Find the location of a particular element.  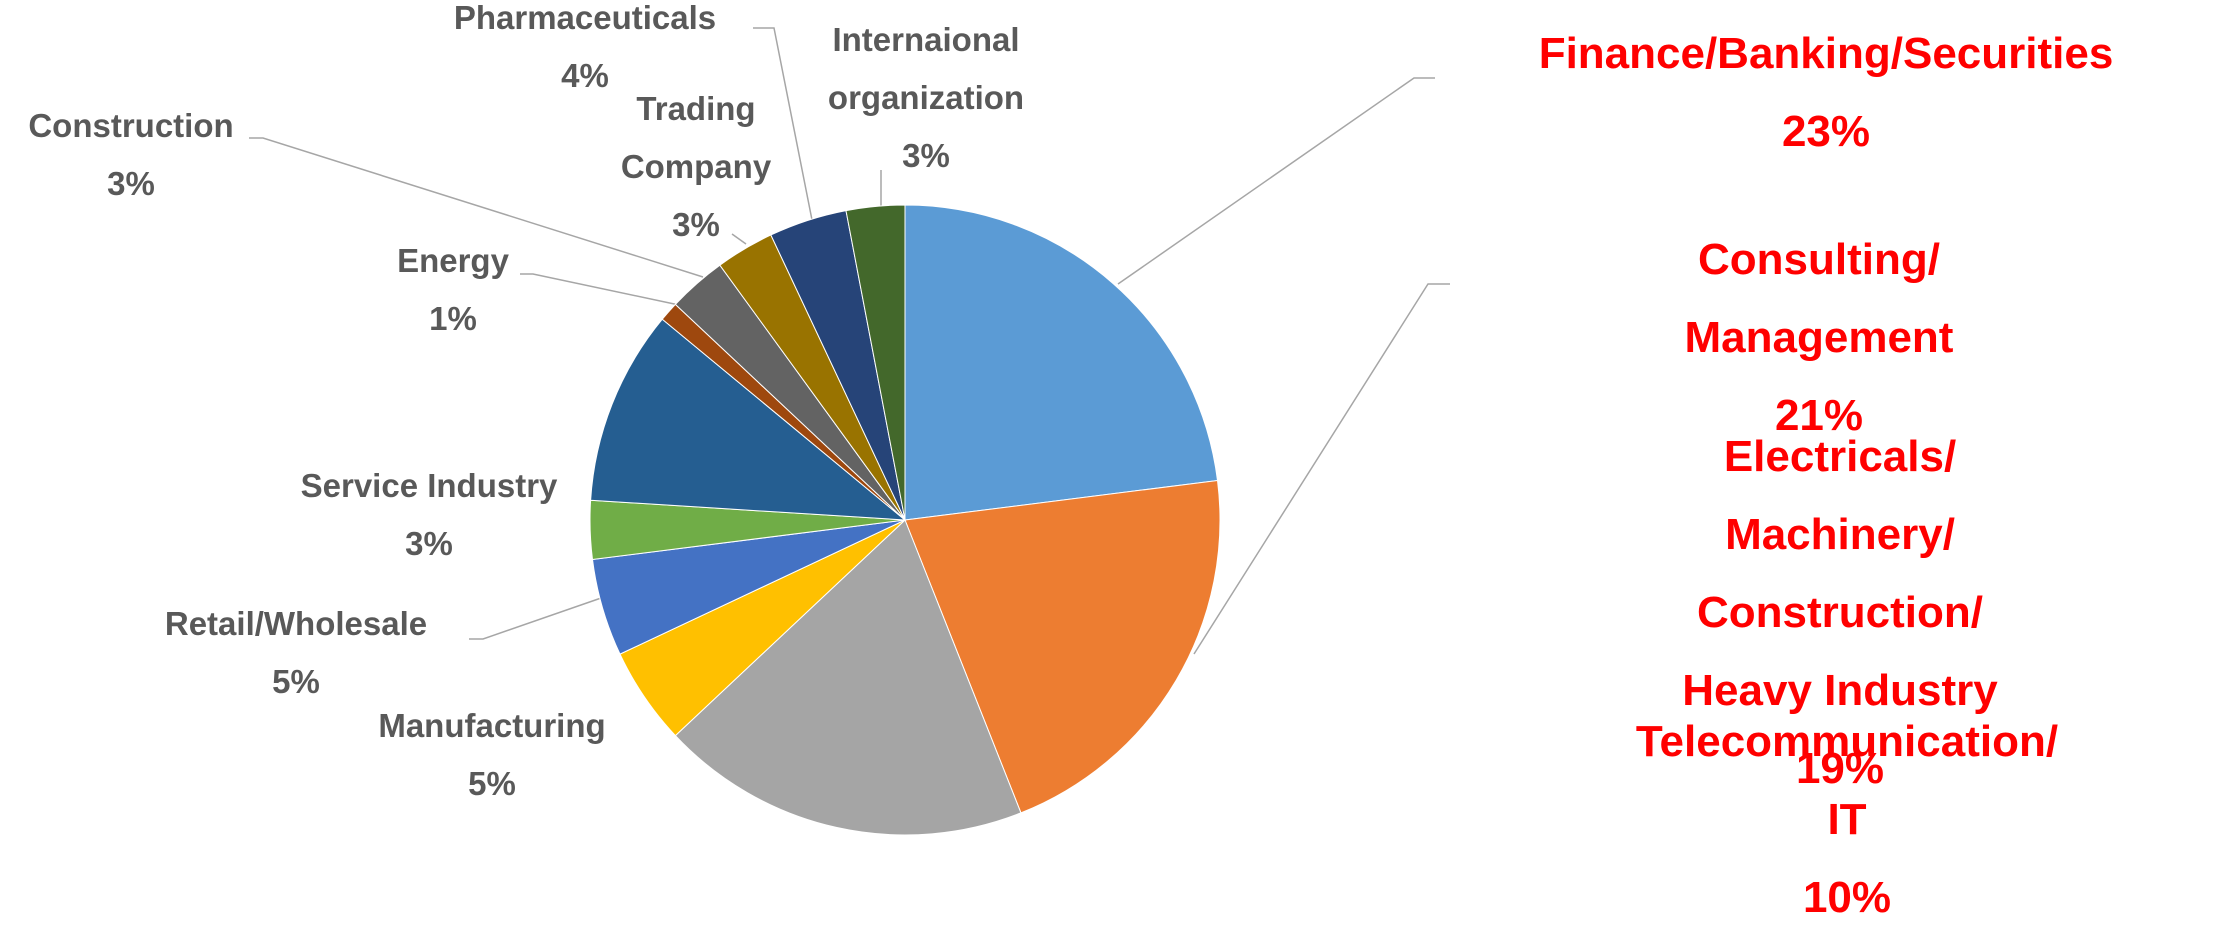

slice-label: Service Industry 3% is located at coordinates (429, 515).